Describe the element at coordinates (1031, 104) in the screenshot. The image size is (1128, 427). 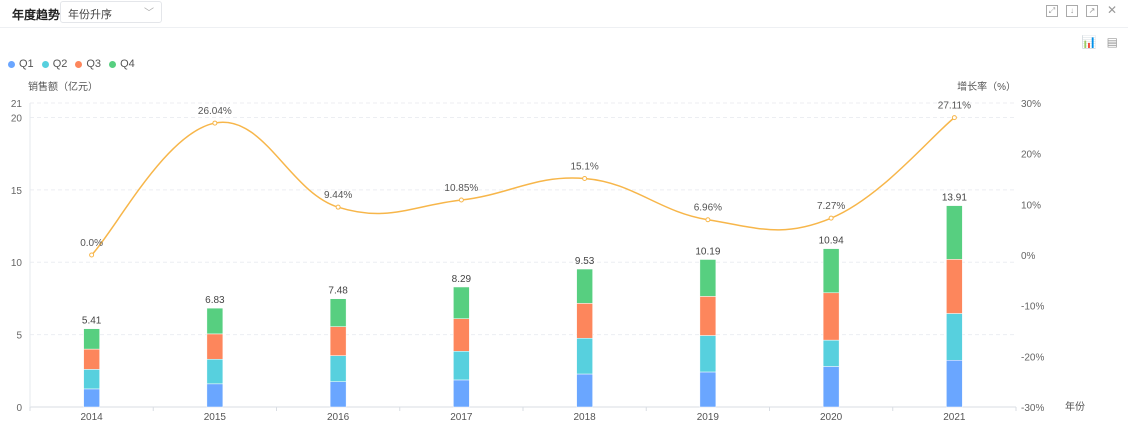
I see `y2-tick-label: 30%` at that location.